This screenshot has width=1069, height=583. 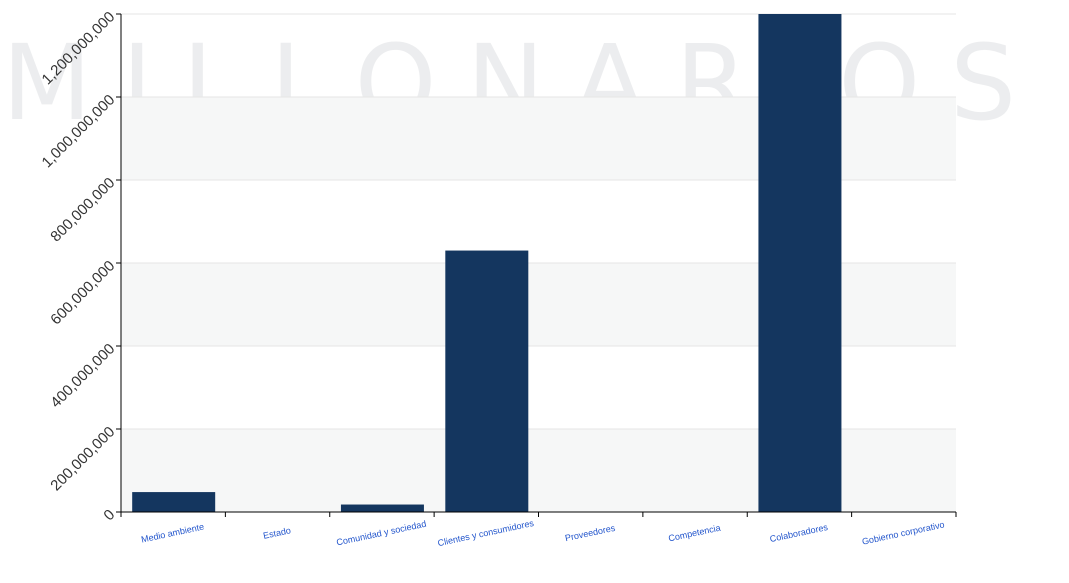 What do you see at coordinates (486, 533) in the screenshot?
I see `x-tick-label: Clientes y consumidores` at bounding box center [486, 533].